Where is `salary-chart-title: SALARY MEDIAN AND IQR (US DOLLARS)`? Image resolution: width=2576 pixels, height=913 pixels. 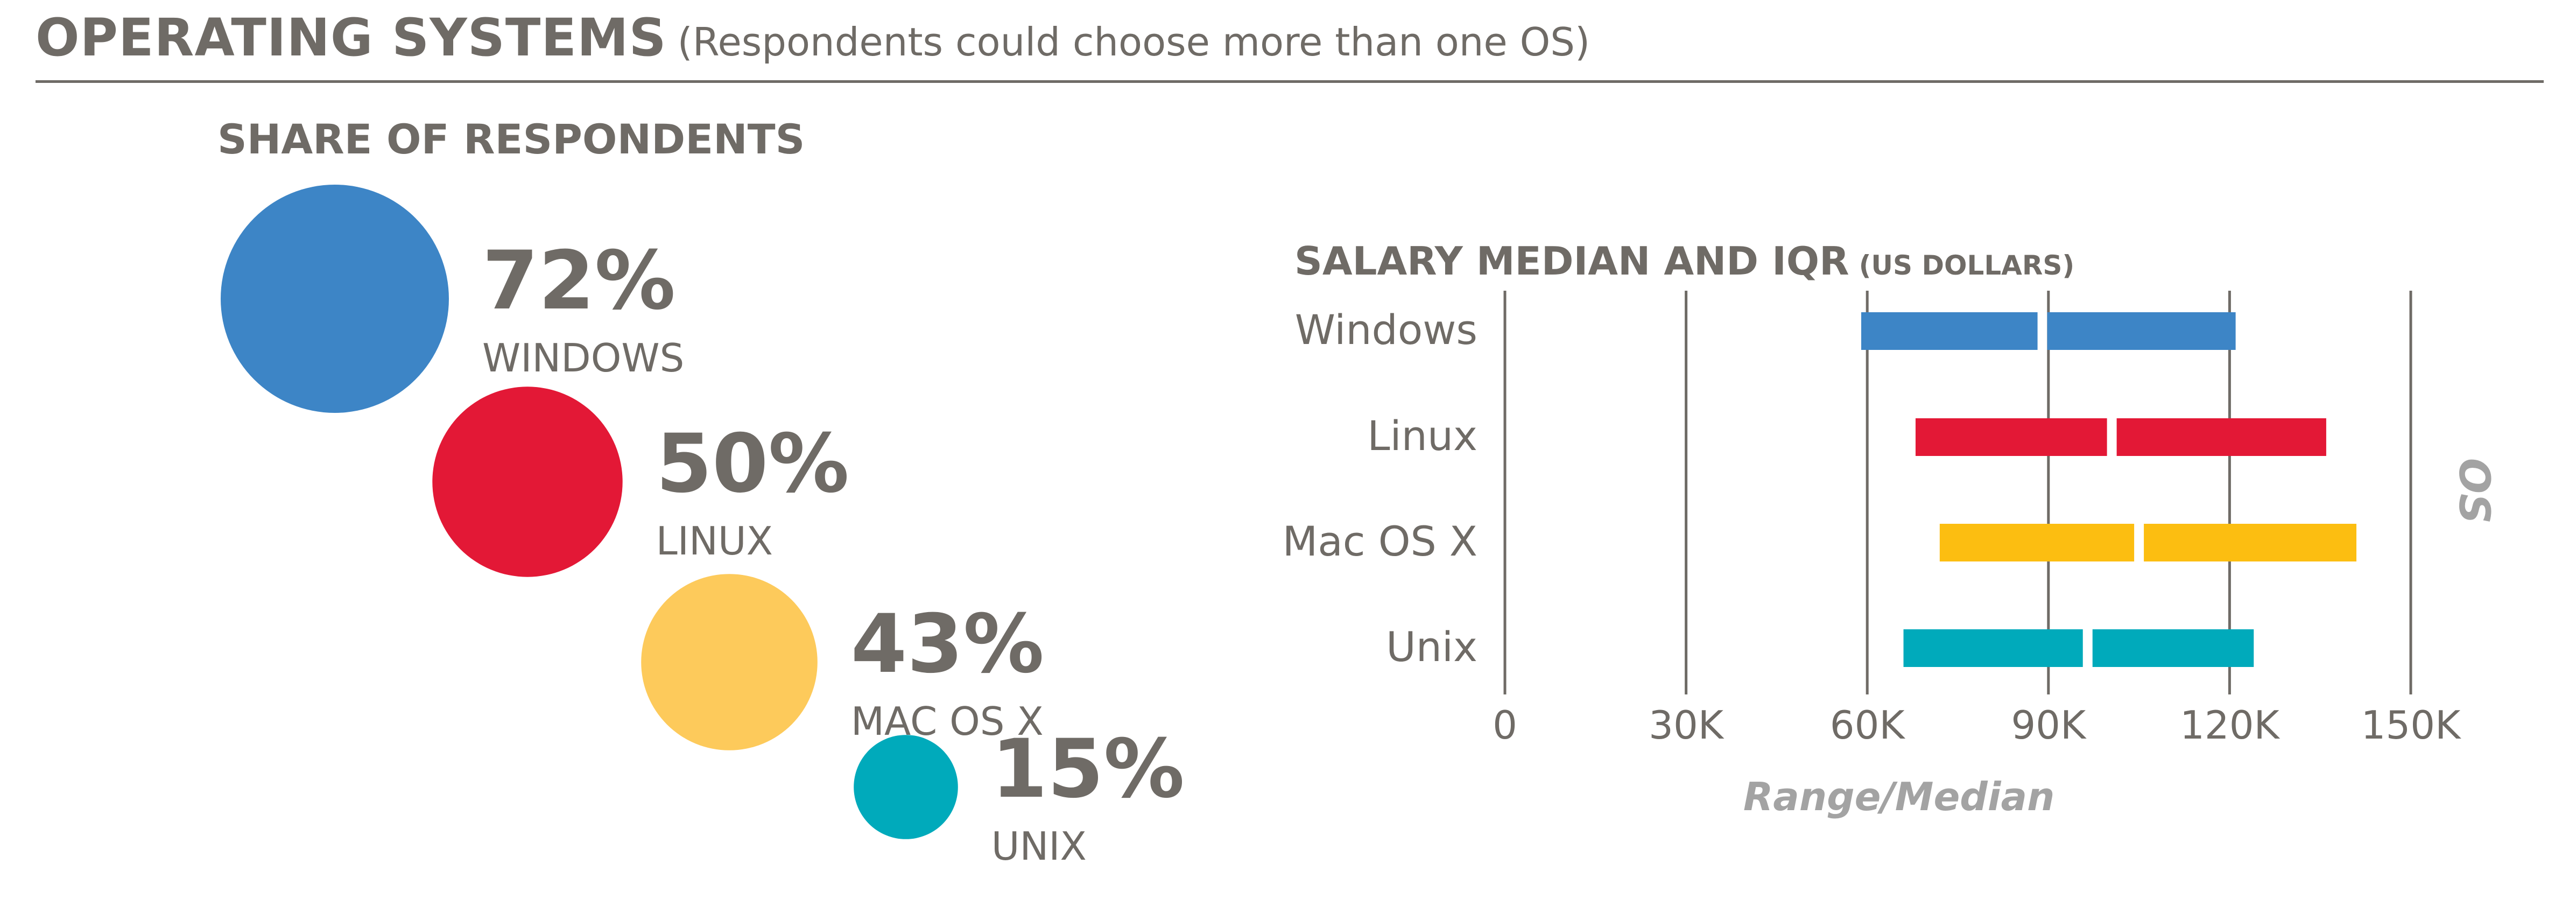
salary-chart-title: SALARY MEDIAN AND IQR (US DOLLARS) is located at coordinates (1684, 261).